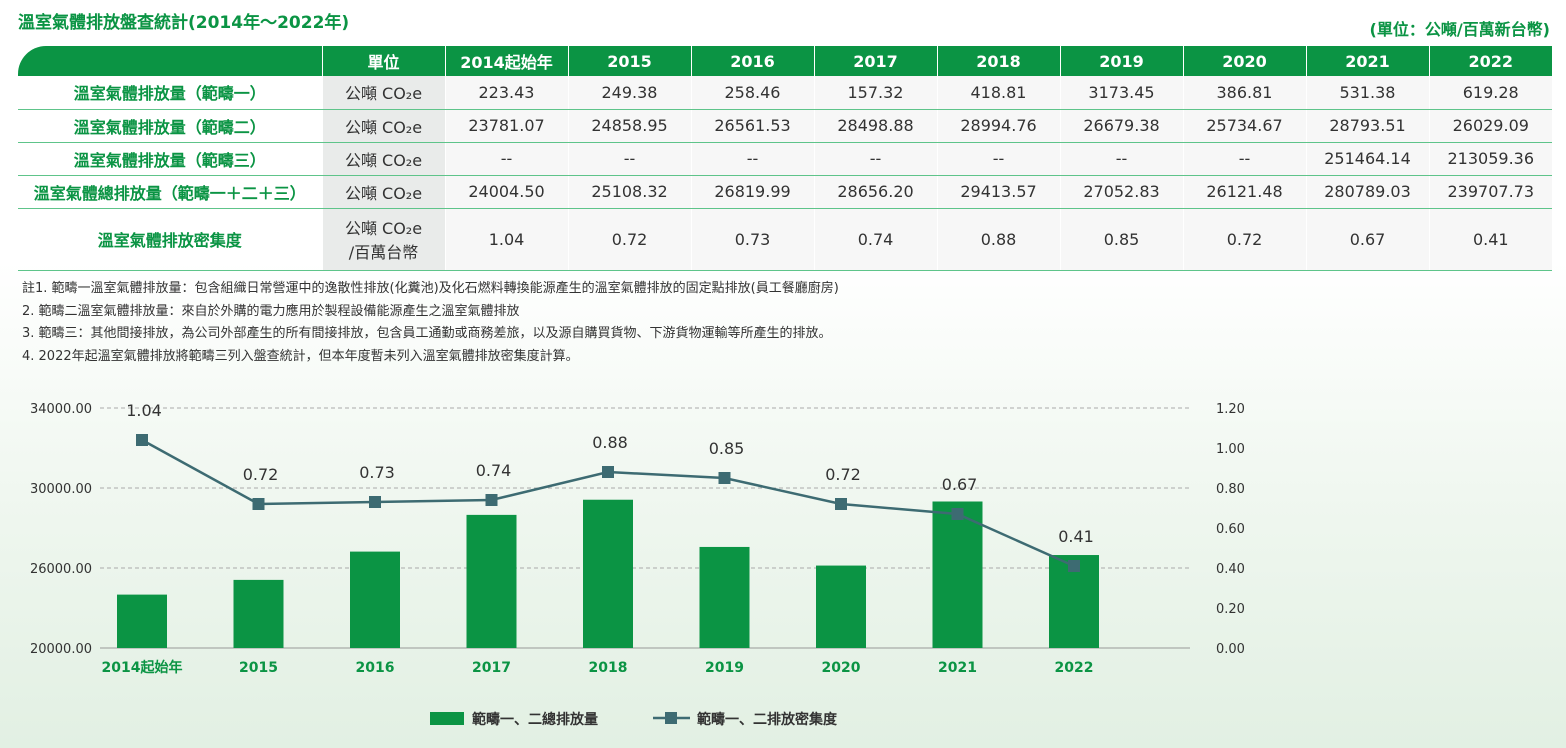  Describe the element at coordinates (1490, 61) in the screenshot. I see `column-header: 2022` at that location.